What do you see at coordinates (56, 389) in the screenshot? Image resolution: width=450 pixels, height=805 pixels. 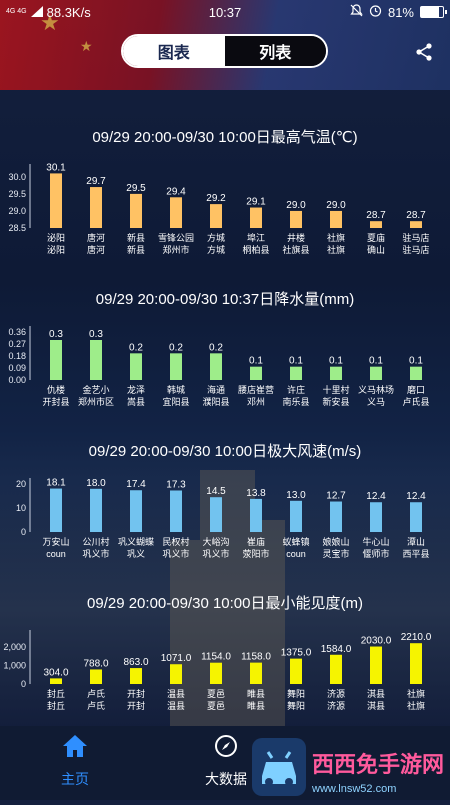 I see `category-label: 仇楼` at bounding box center [56, 389].